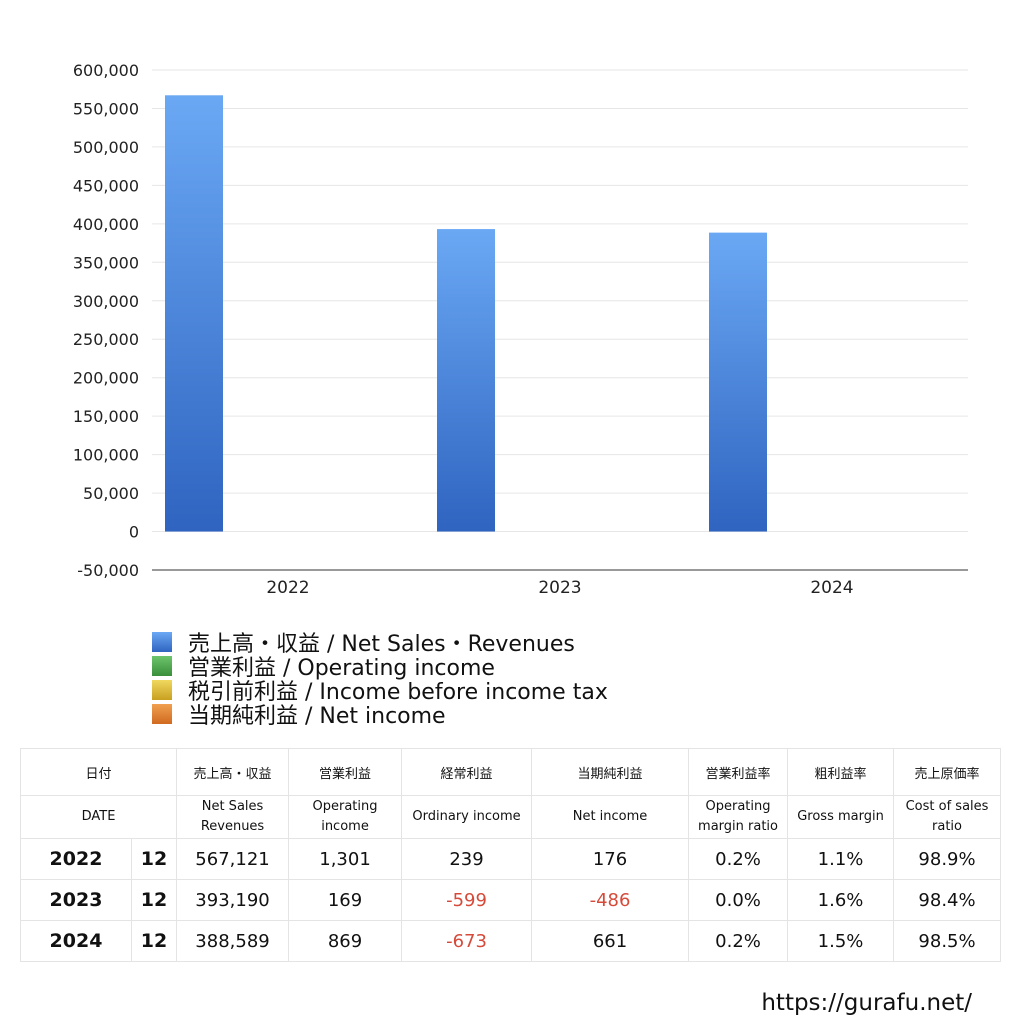  I want to click on cell-cost: 98.5%, so click(947, 941).